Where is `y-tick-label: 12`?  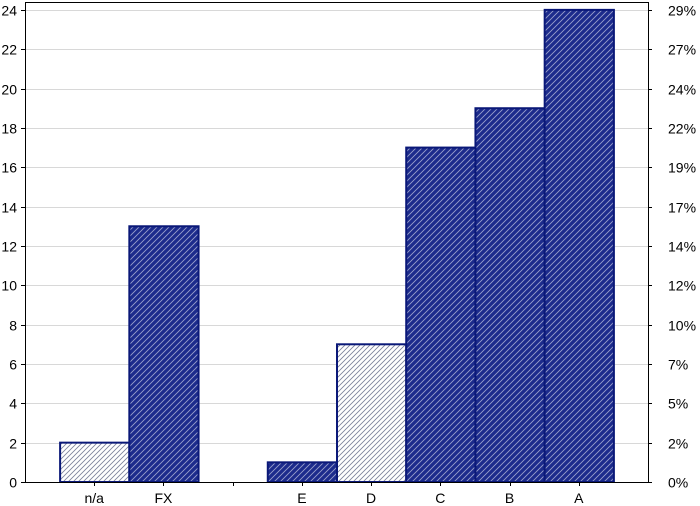
y-tick-label: 12 is located at coordinates (9, 247).